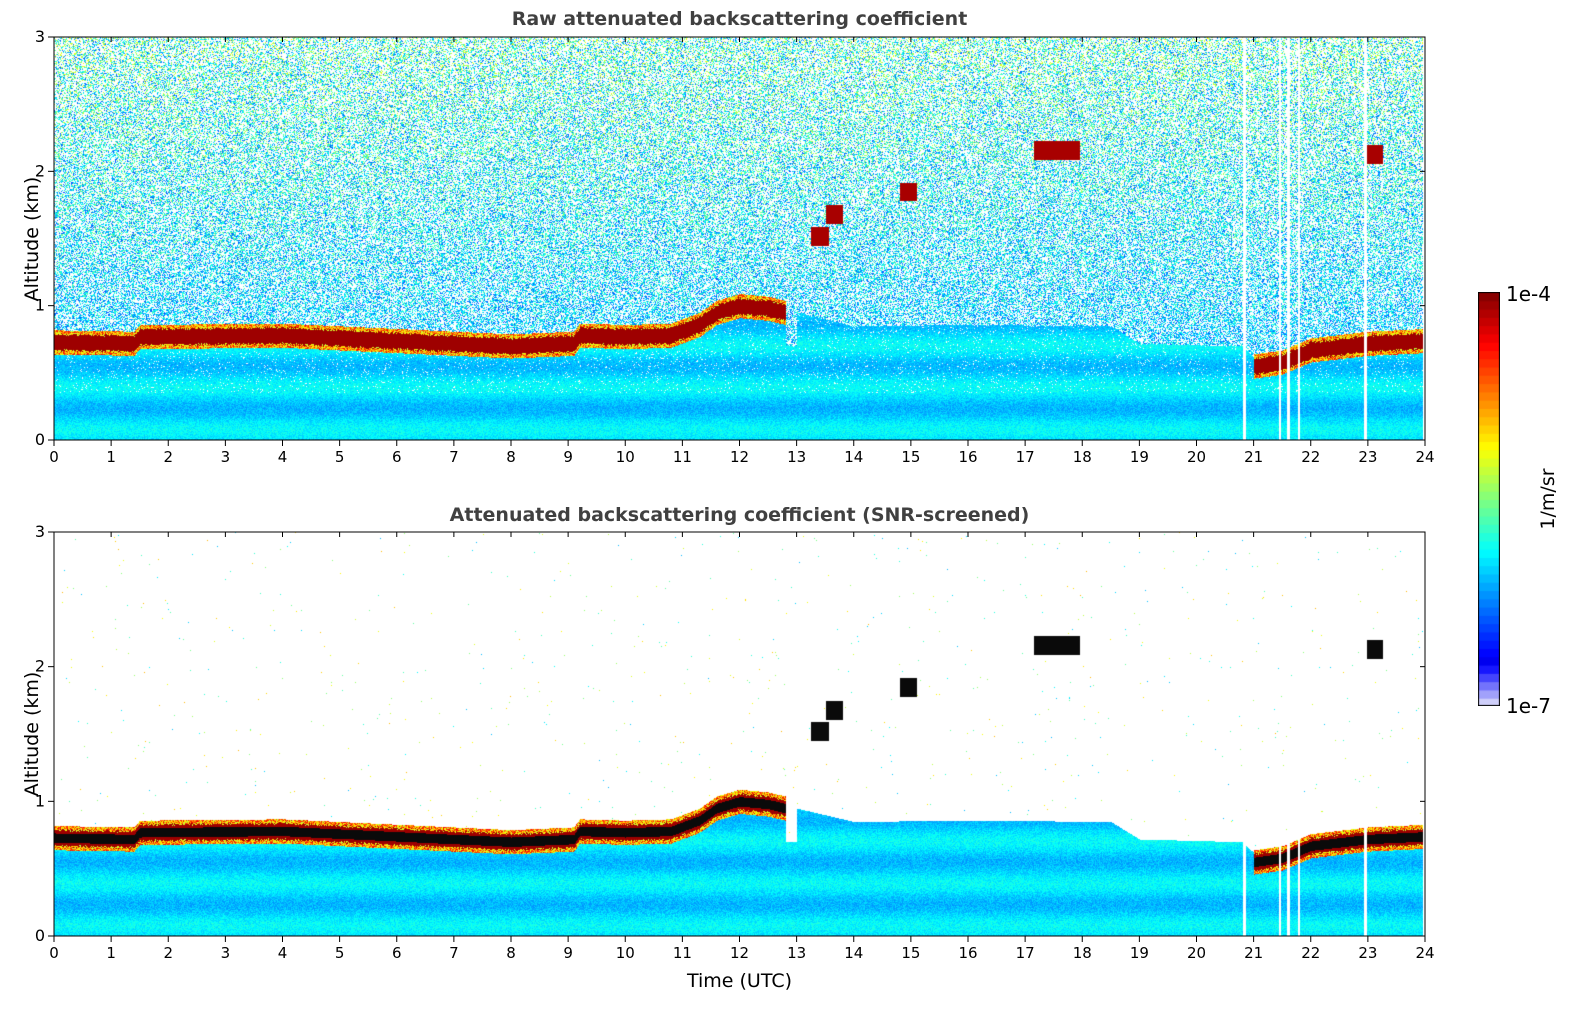  I want to click on colorbar-max-label: 1e-4, so click(1528, 294).